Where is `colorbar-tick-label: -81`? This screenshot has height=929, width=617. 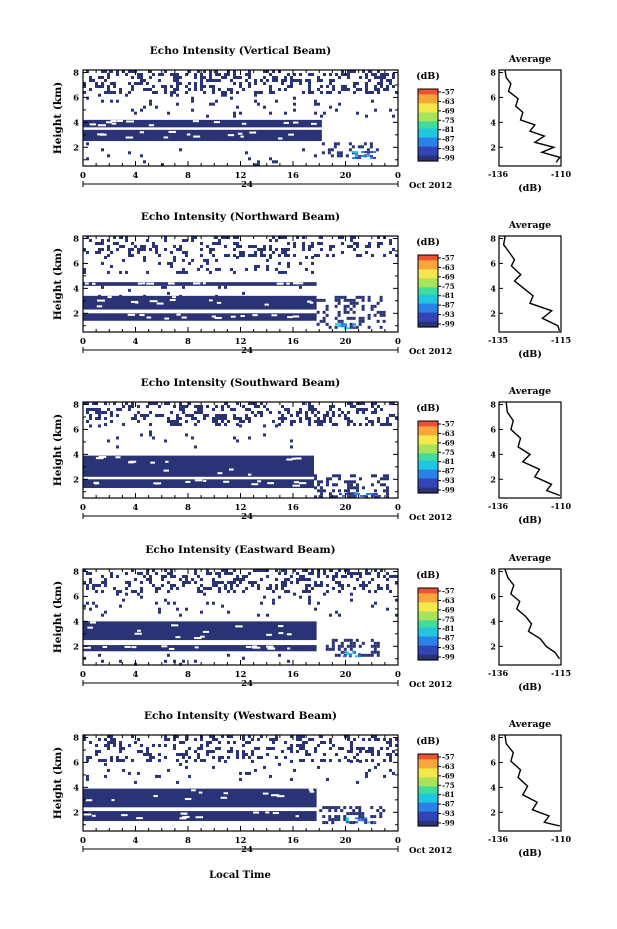 colorbar-tick-label: -81 is located at coordinates (448, 461).